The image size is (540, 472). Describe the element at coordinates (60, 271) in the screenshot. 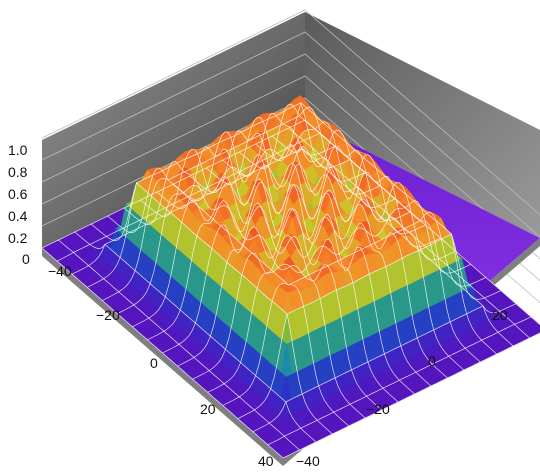

I see `x-tick-label: −40` at that location.